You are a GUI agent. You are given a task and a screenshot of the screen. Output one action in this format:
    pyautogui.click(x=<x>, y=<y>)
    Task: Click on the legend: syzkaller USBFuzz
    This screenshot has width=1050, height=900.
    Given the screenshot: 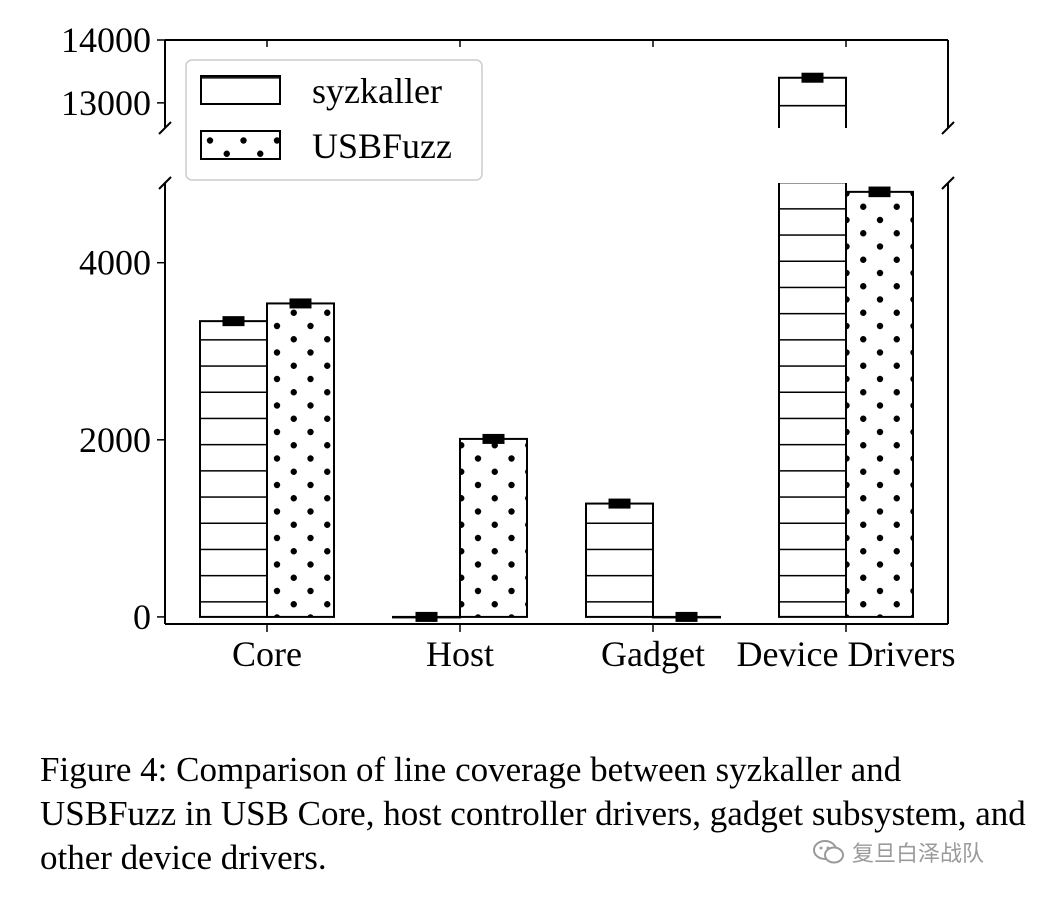 What is the action you would take?
    pyautogui.click(x=334, y=120)
    